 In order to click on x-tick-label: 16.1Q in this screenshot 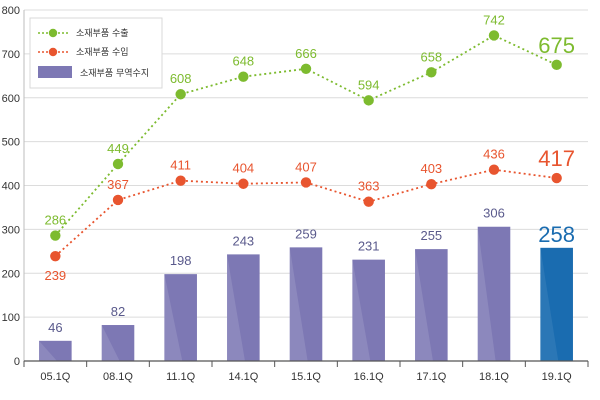, I will do `click(369, 377)`.